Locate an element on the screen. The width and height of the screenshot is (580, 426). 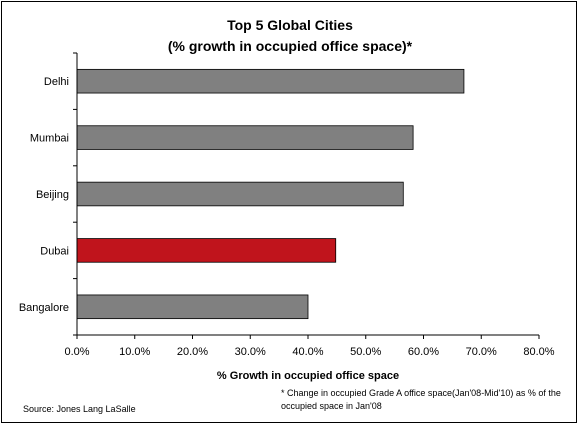
x-tick-label: 0.0% is located at coordinates (76, 352).